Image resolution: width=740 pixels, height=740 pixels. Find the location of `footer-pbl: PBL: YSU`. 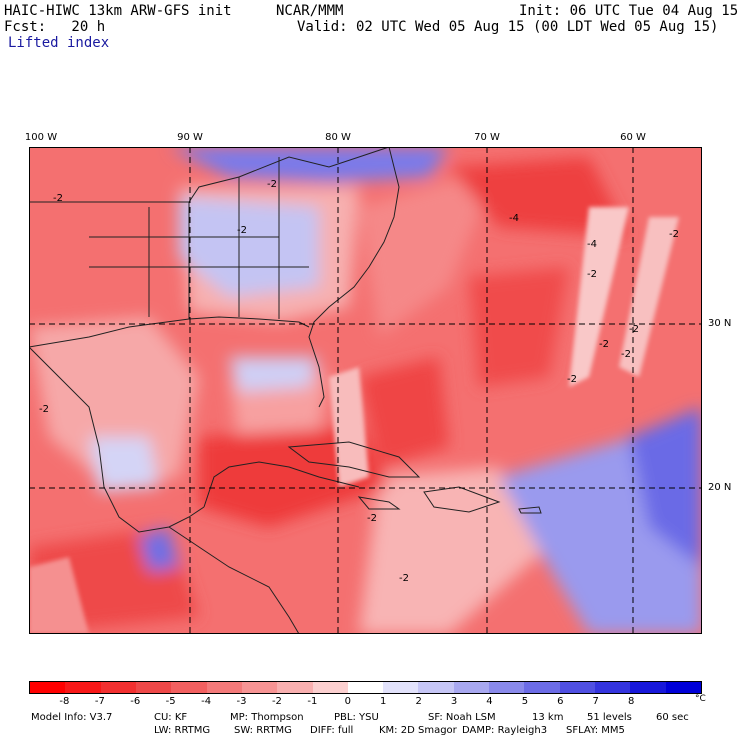

footer-pbl: PBL: YSU is located at coordinates (356, 717).